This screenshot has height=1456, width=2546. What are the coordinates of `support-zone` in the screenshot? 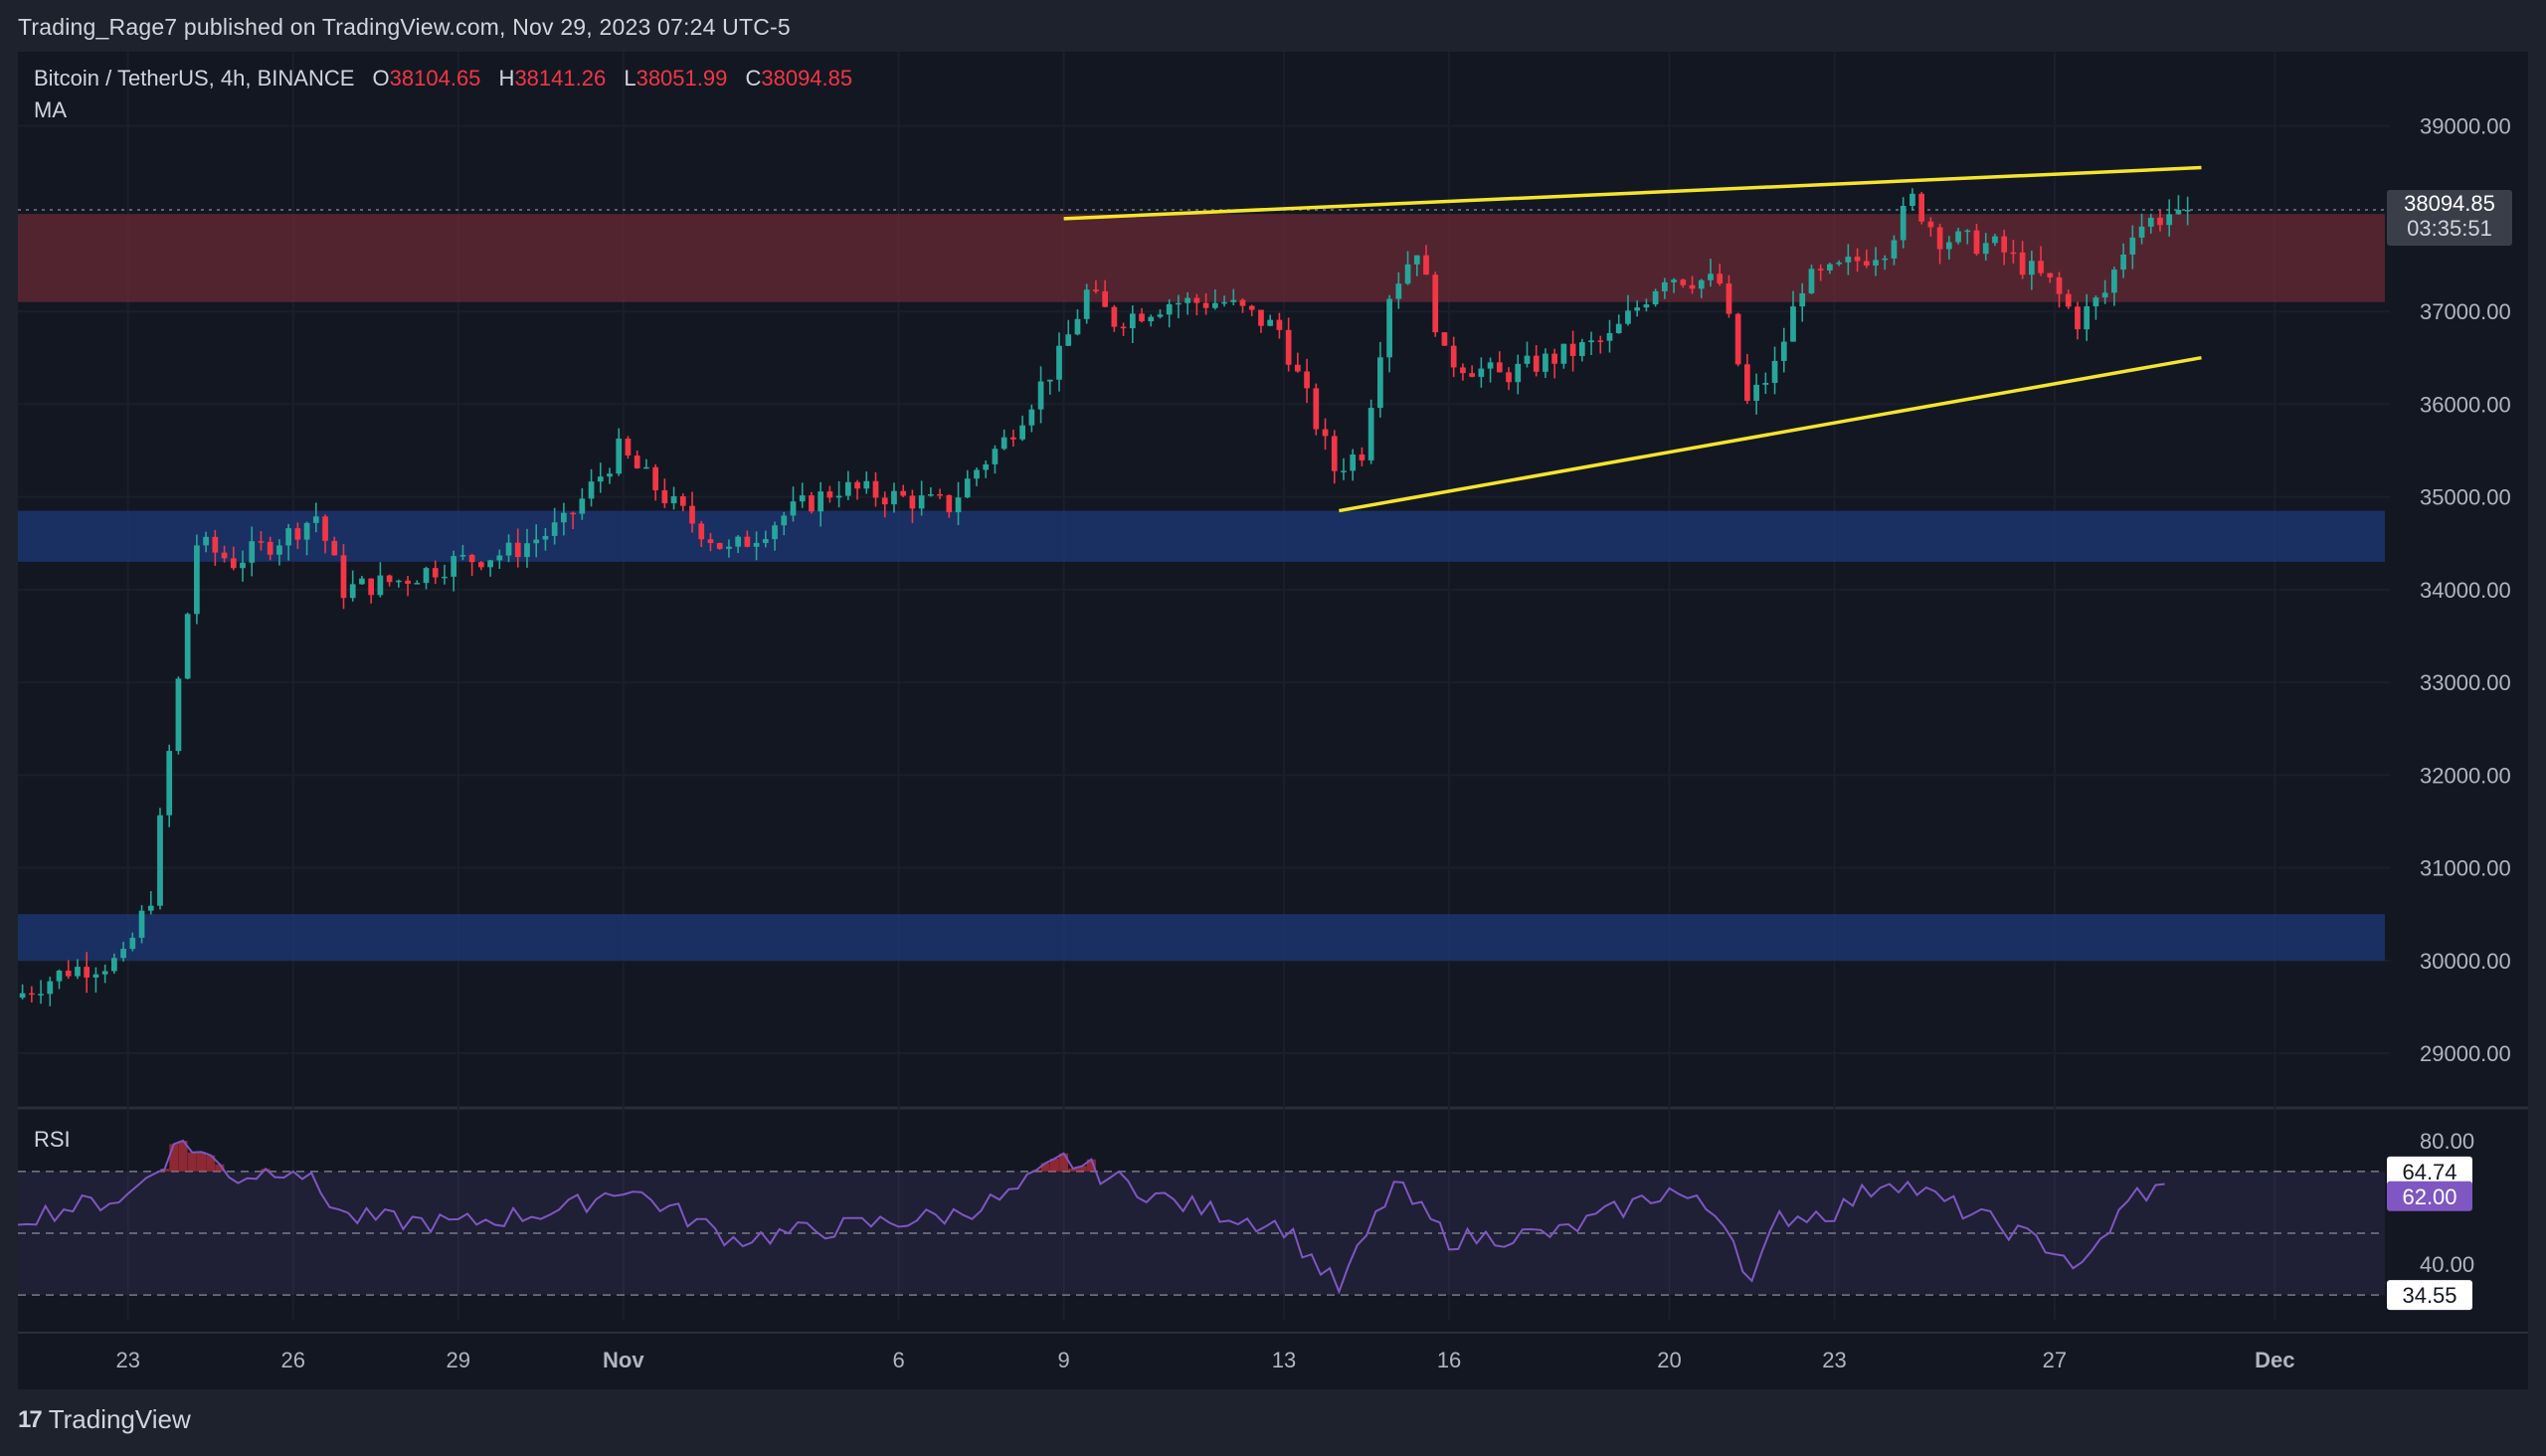 It's located at (1201, 937).